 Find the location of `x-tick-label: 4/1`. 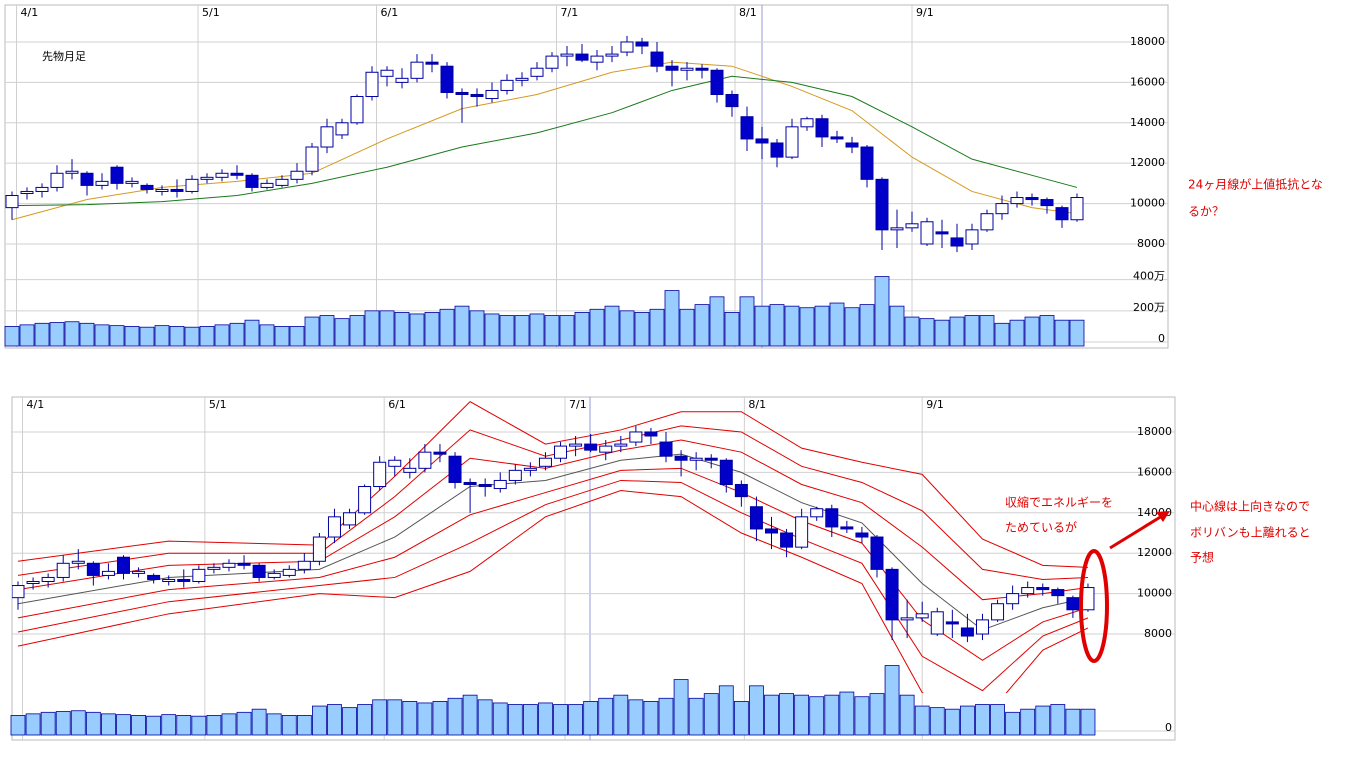

x-tick-label: 4/1 is located at coordinates (36, 404).